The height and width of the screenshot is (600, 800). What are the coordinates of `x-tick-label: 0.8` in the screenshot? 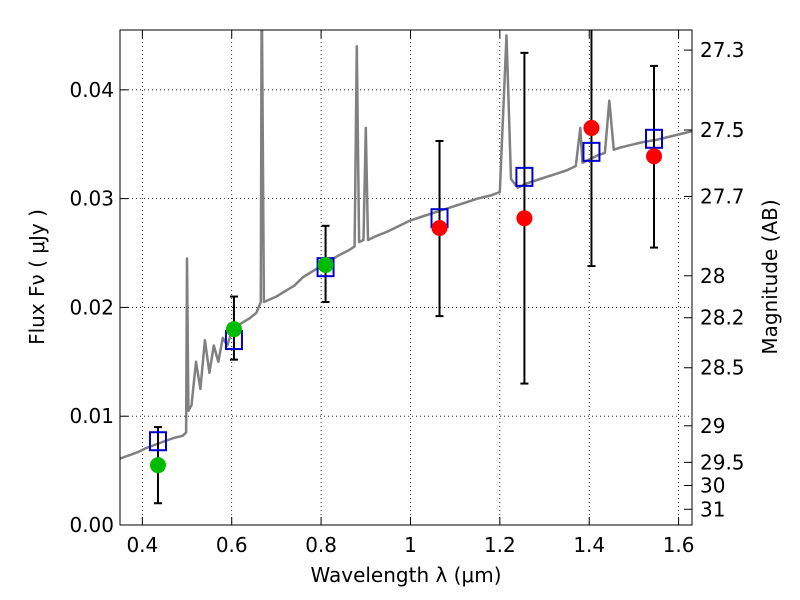 It's located at (321, 545).